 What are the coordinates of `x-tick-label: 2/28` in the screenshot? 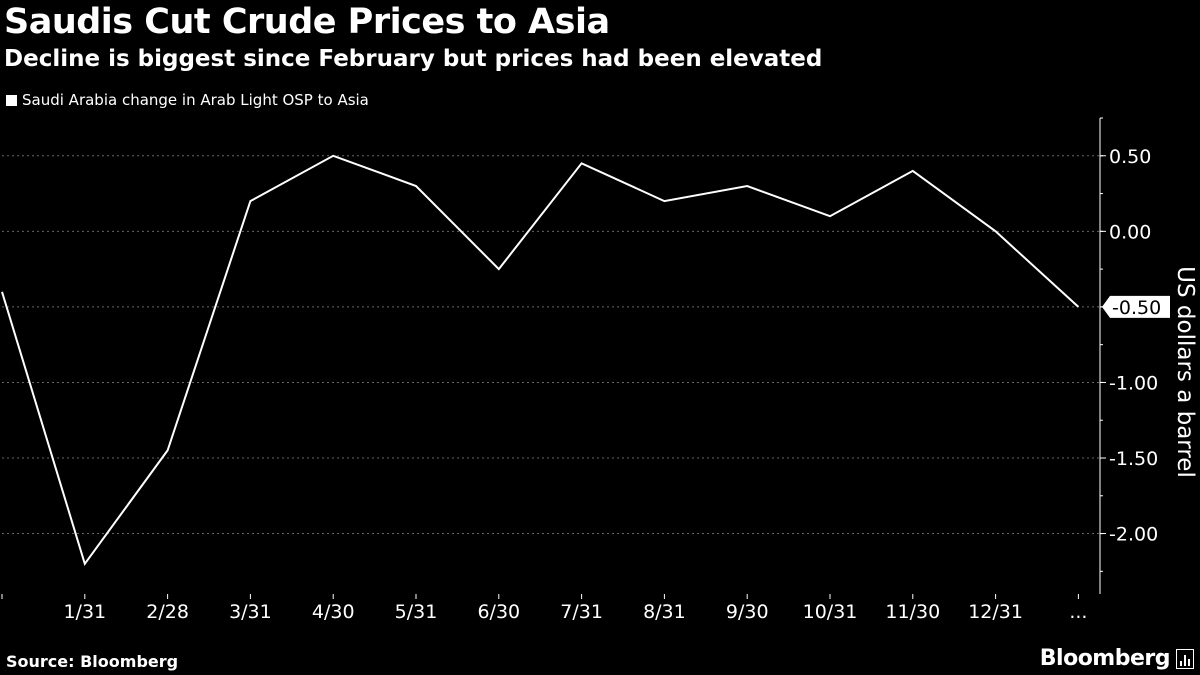 It's located at (167, 612).